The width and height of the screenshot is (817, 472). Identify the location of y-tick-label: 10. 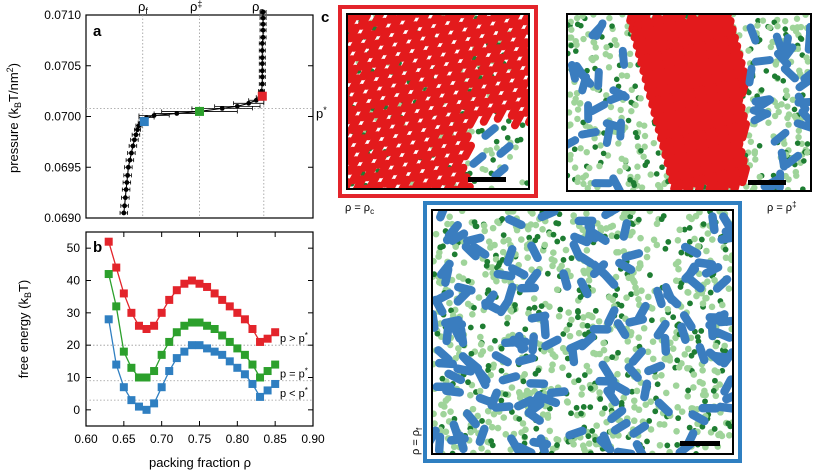
(74, 378).